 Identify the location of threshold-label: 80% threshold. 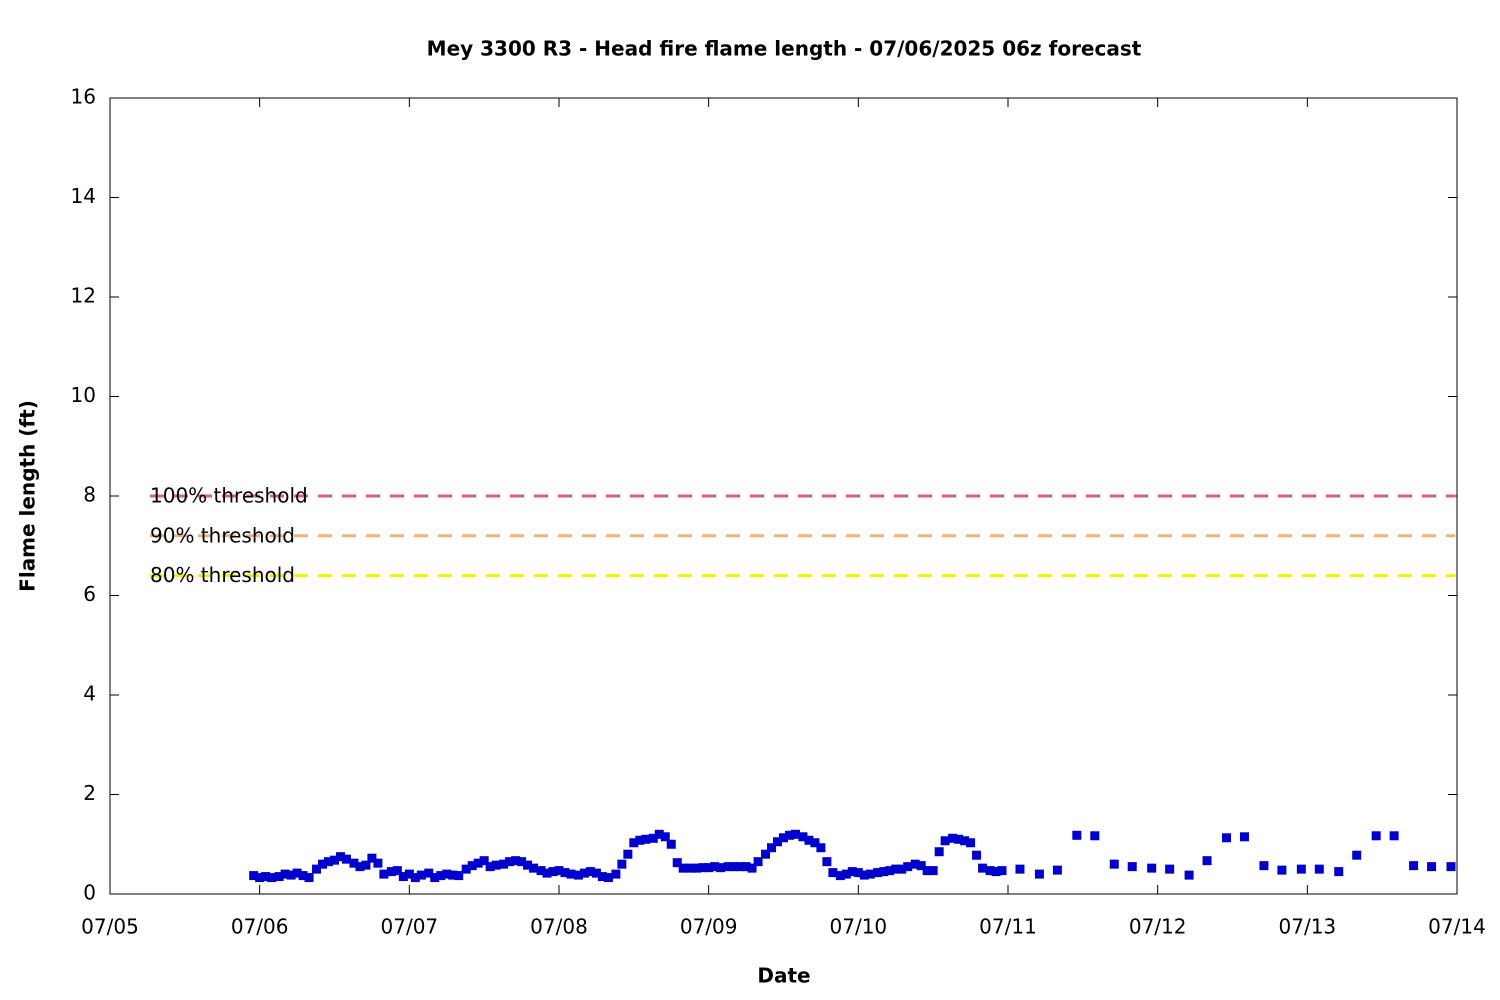
(222, 575).